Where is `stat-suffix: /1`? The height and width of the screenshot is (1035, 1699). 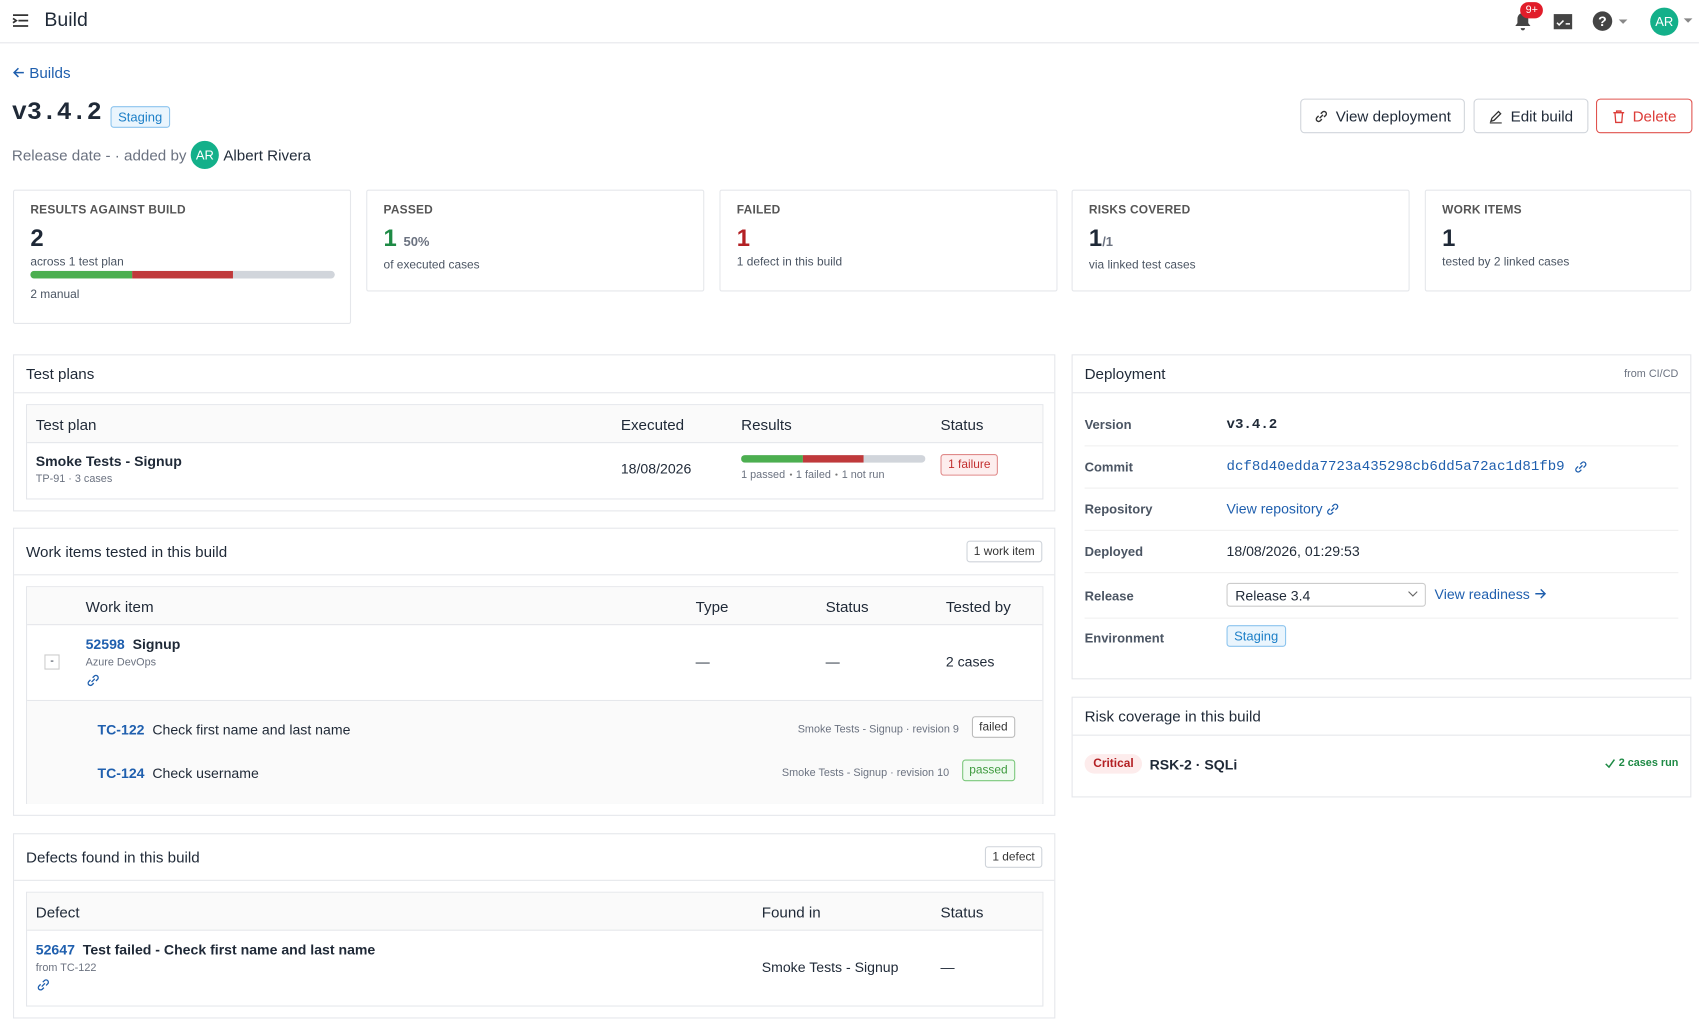 stat-suffix: /1 is located at coordinates (1108, 242).